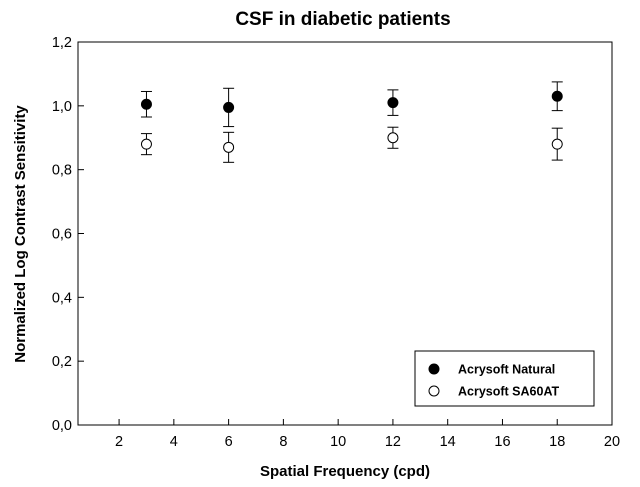  What do you see at coordinates (62, 171) in the screenshot?
I see `y-tick-label: 0,8` at bounding box center [62, 171].